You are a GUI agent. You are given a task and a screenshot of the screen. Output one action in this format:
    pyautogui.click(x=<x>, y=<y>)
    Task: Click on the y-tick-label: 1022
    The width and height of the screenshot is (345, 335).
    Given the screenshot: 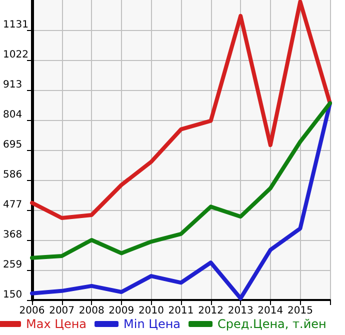 What is the action you would take?
    pyautogui.click(x=15, y=55)
    